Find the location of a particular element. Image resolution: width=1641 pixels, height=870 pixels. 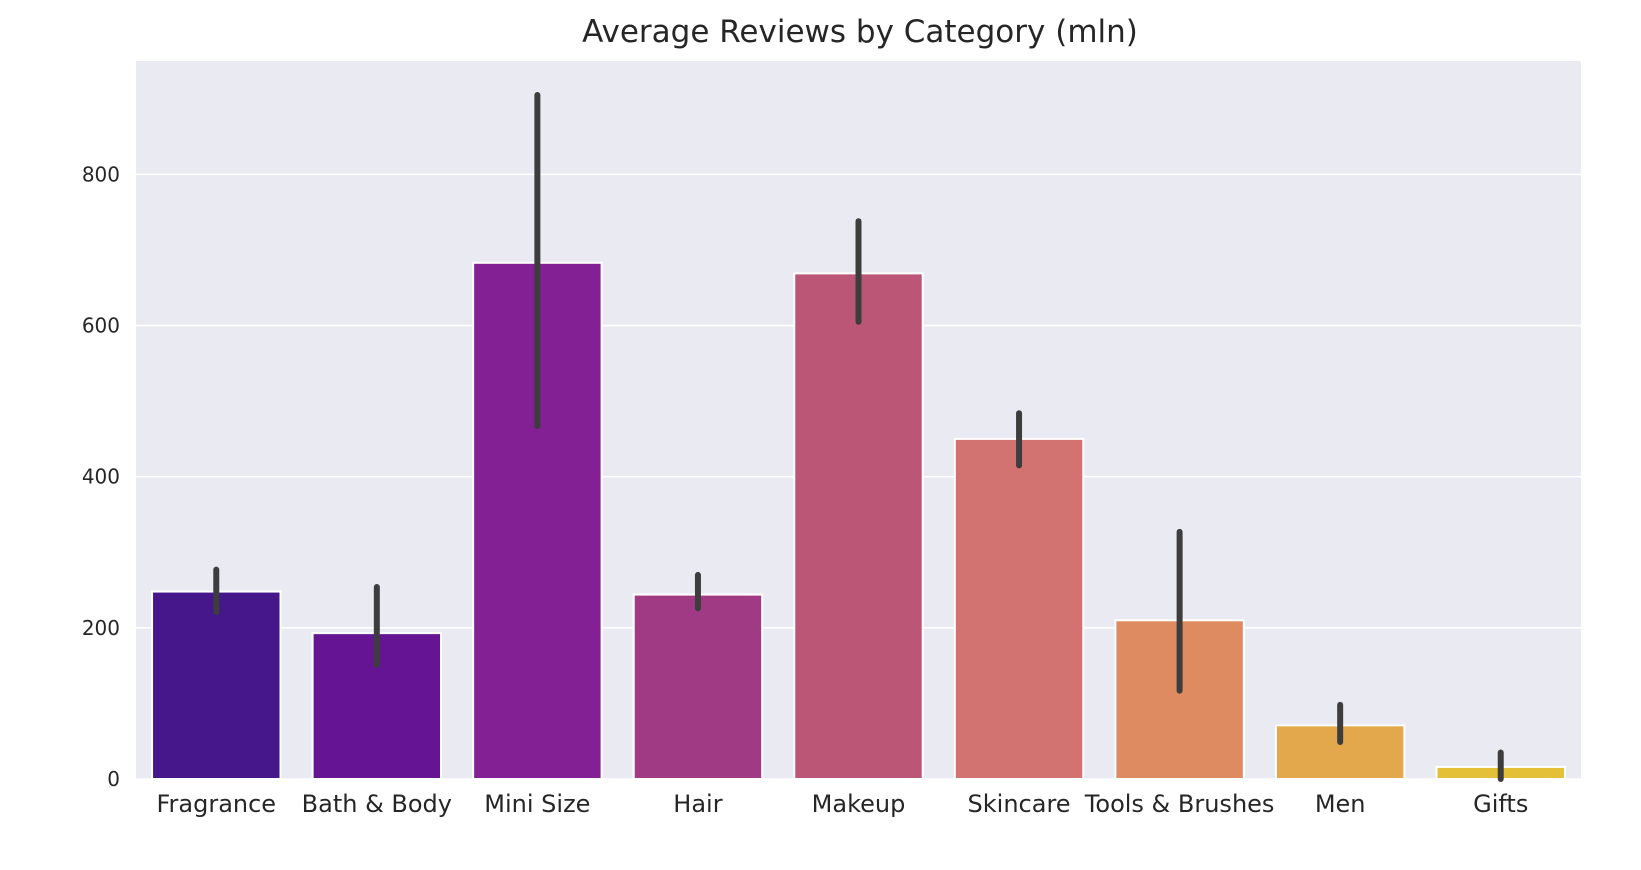

y-tick-labels: 0 200 400 600 800 is located at coordinates (101, 476).